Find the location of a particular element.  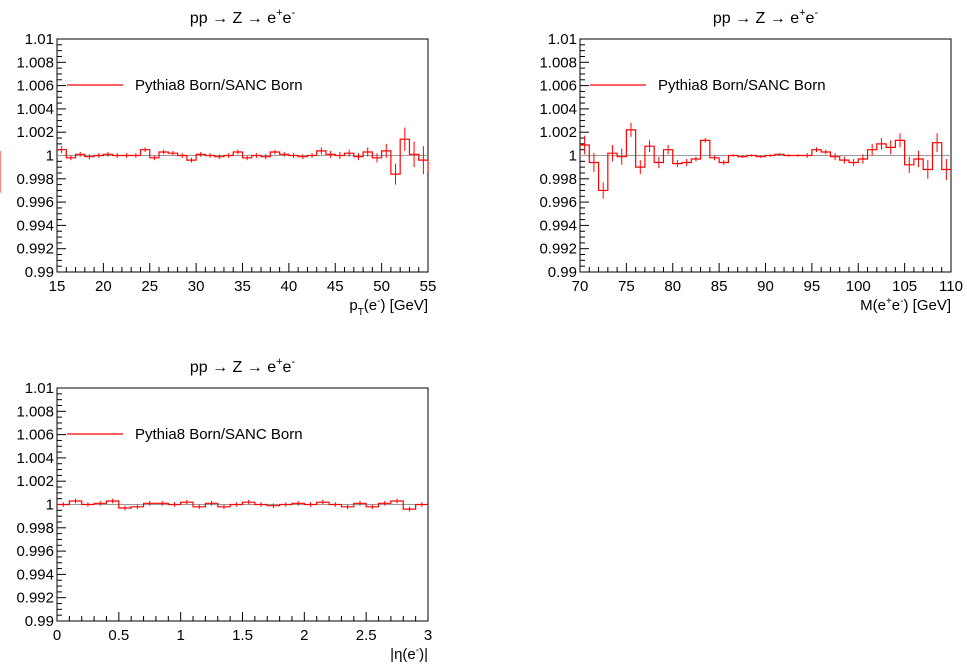

x-tick-label: 3 is located at coordinates (428, 635).